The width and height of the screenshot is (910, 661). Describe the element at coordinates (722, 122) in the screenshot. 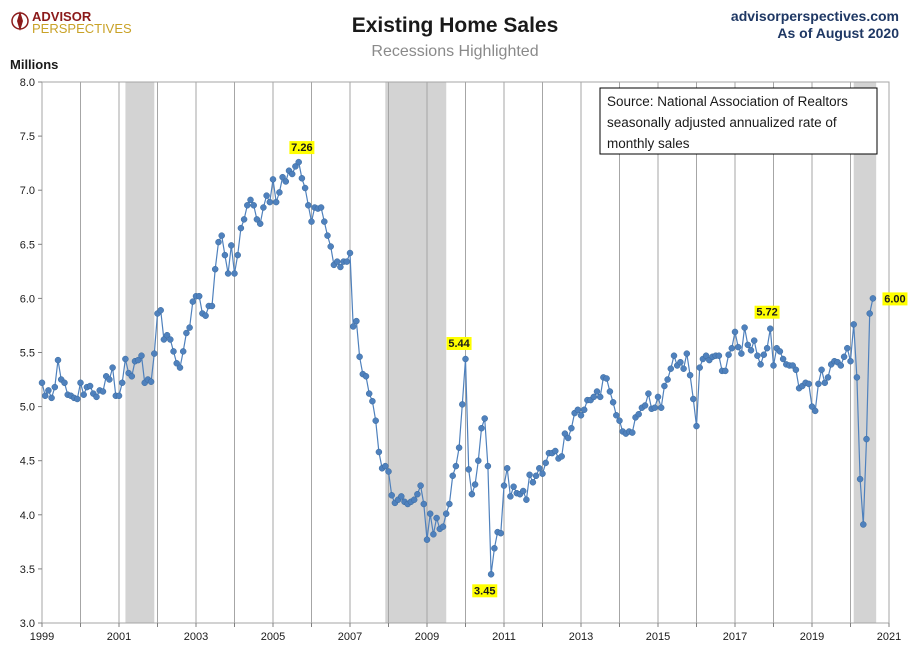

I see `source-note-line2: seasonally adjusted annualized rate of` at that location.